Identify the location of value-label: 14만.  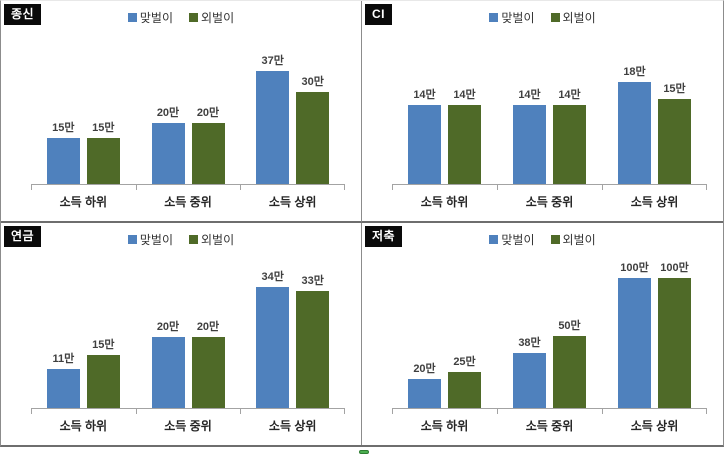
(529, 94).